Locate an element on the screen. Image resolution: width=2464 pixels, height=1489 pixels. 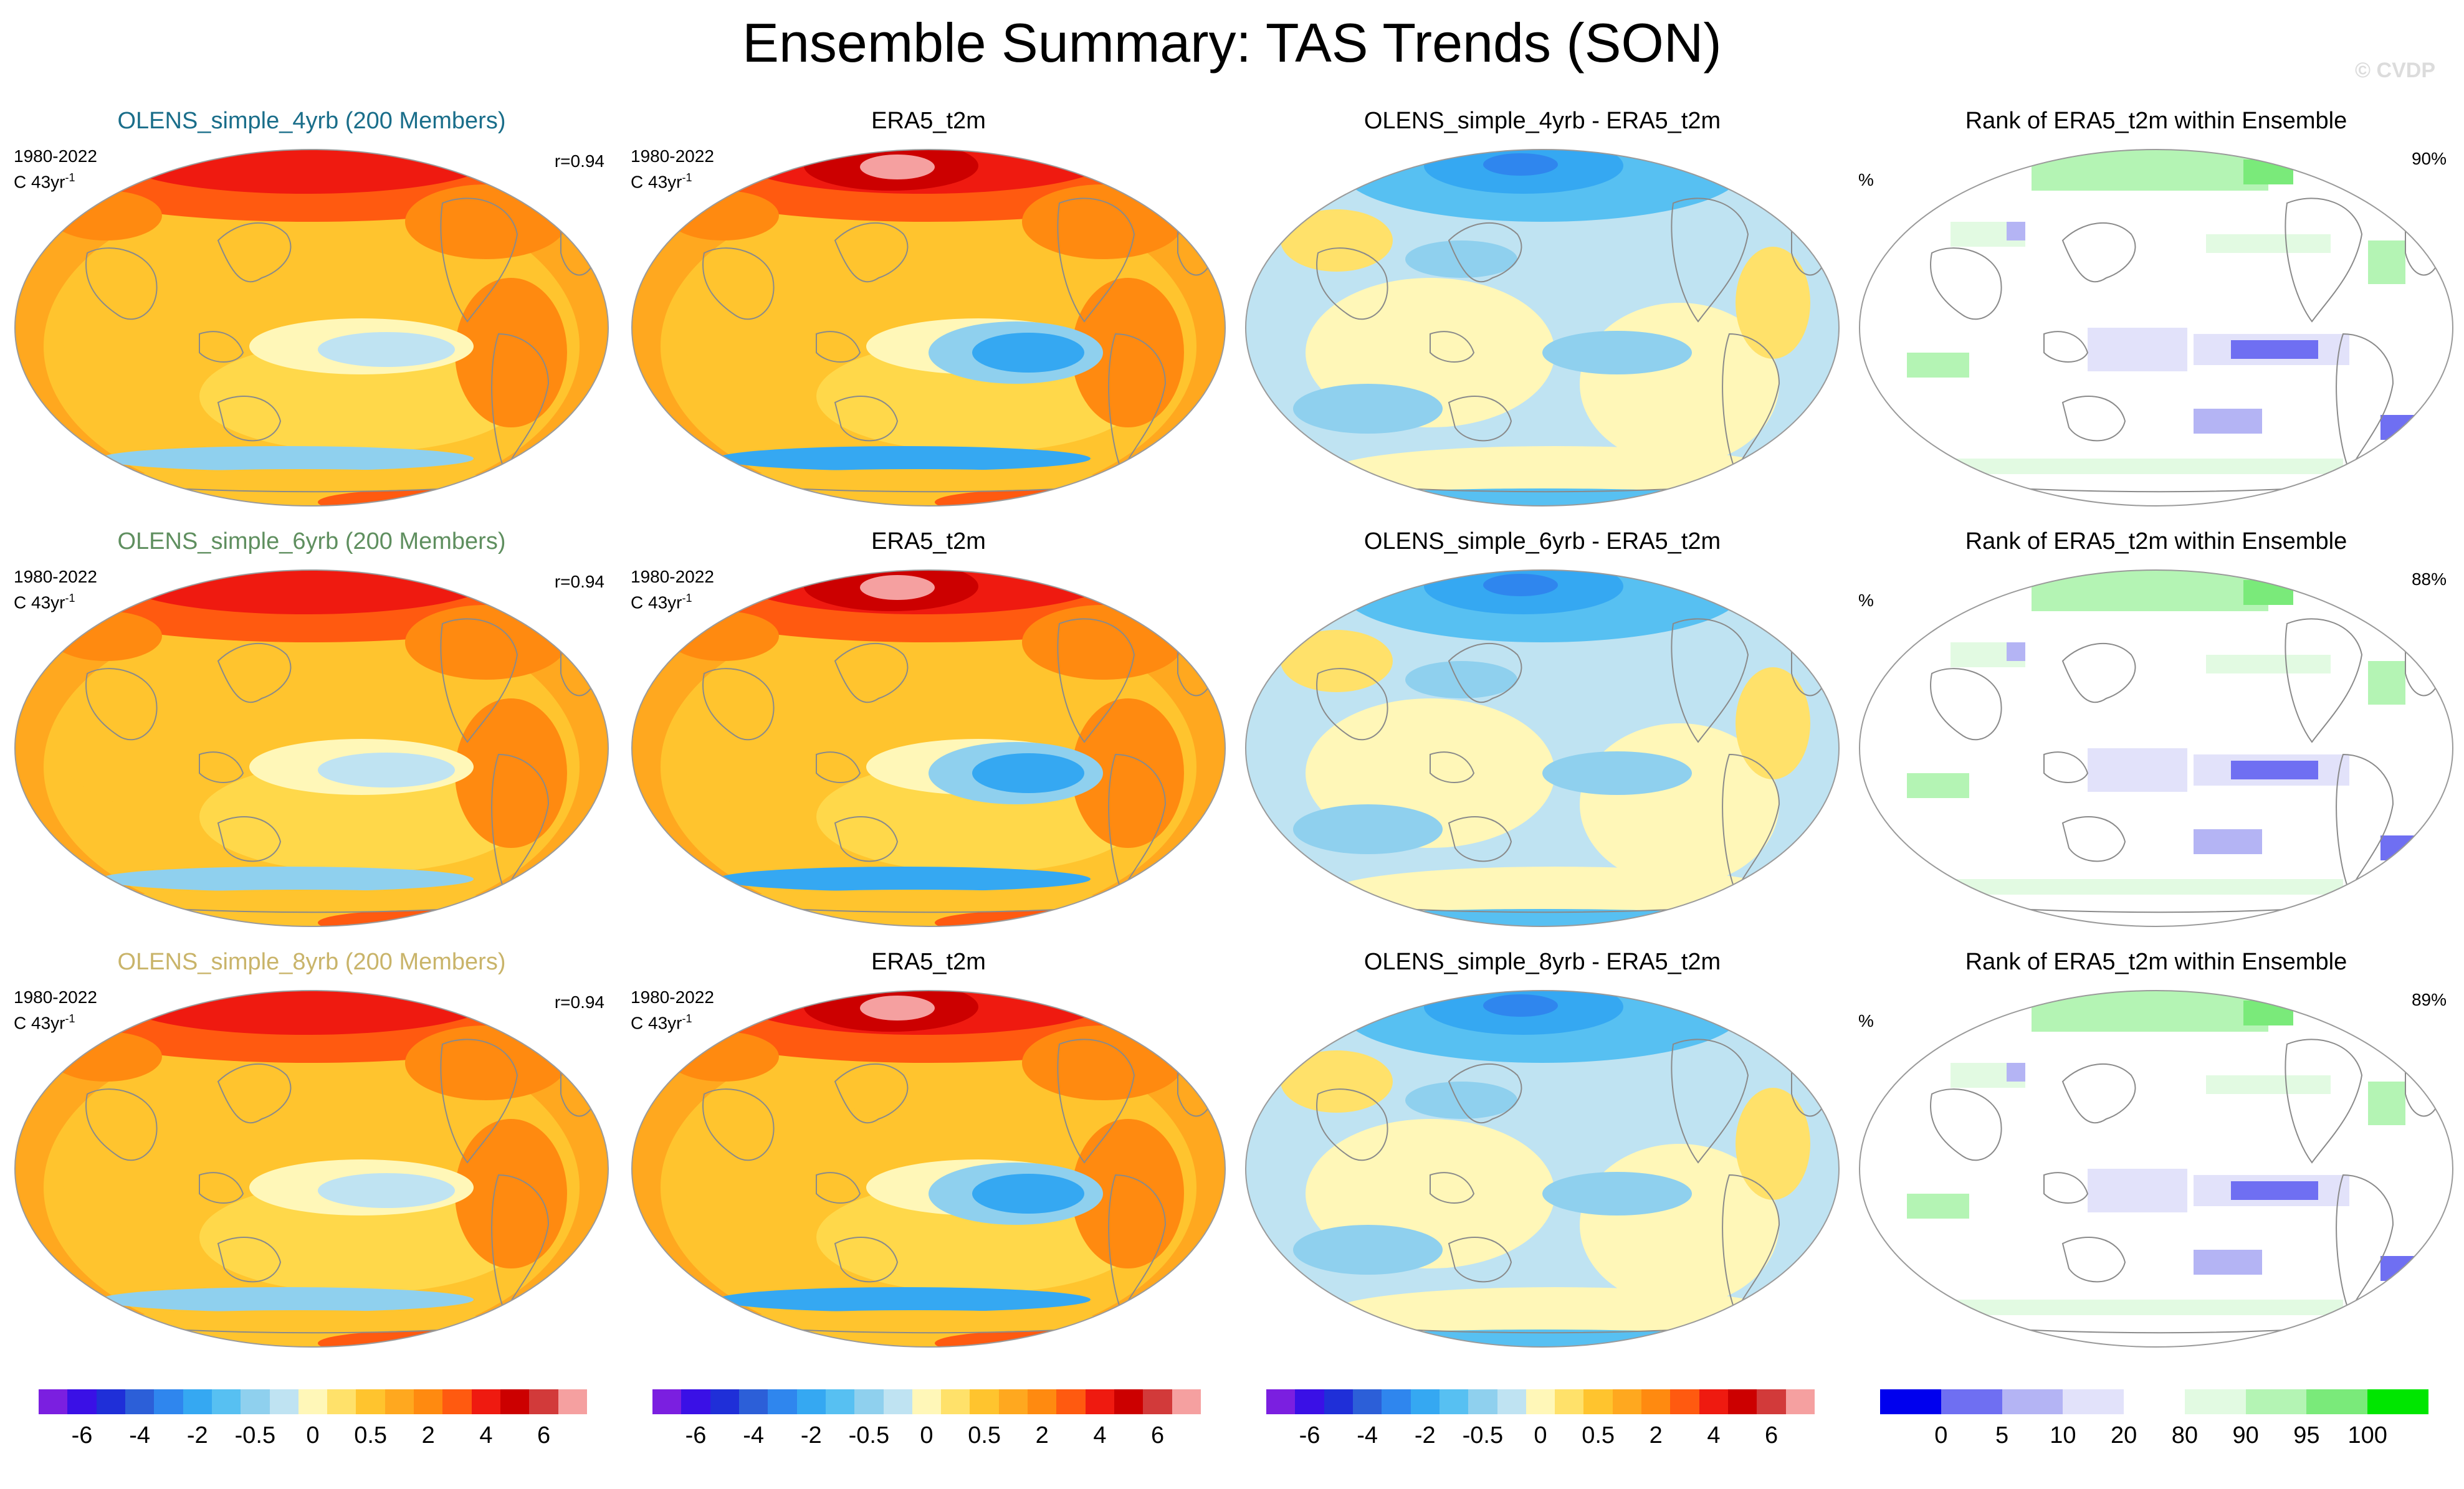
panel-rank-row-2: Rank of ERA5_t2m within Ensemble% 88% is located at coordinates (2156, 732).